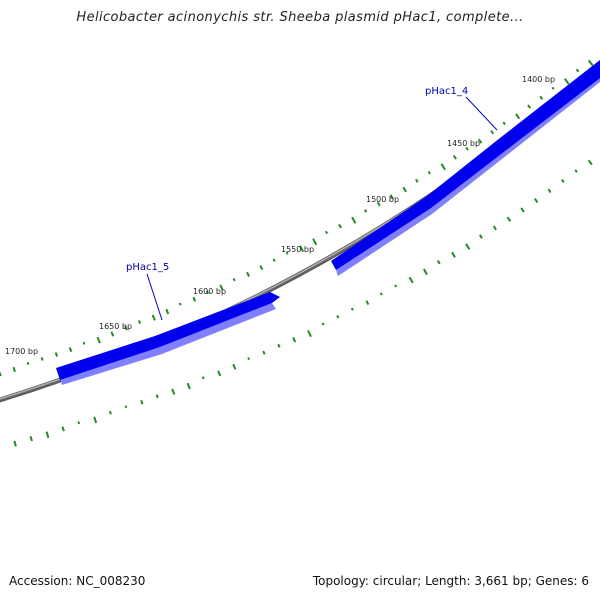 The height and width of the screenshot is (600, 600). What do you see at coordinates (21, 351) in the screenshot?
I see `tick-label-1700: 1700 bp` at bounding box center [21, 351].